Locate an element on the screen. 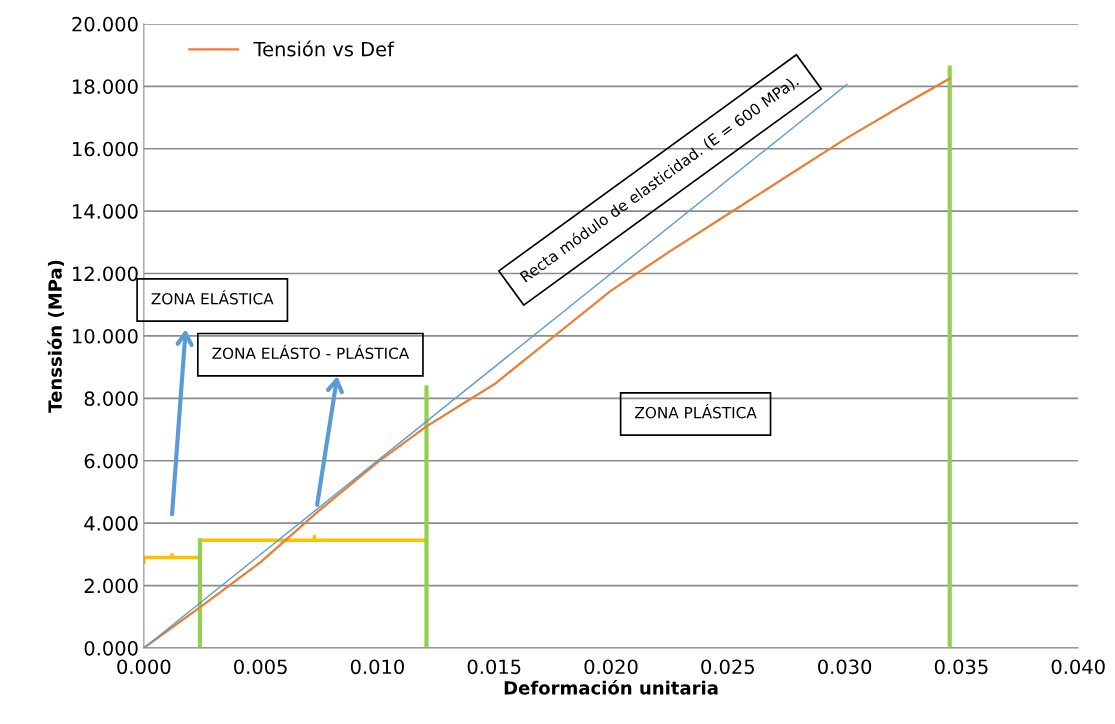 The width and height of the screenshot is (1115, 724). legend-label: Tensión vs Def is located at coordinates (324, 48).